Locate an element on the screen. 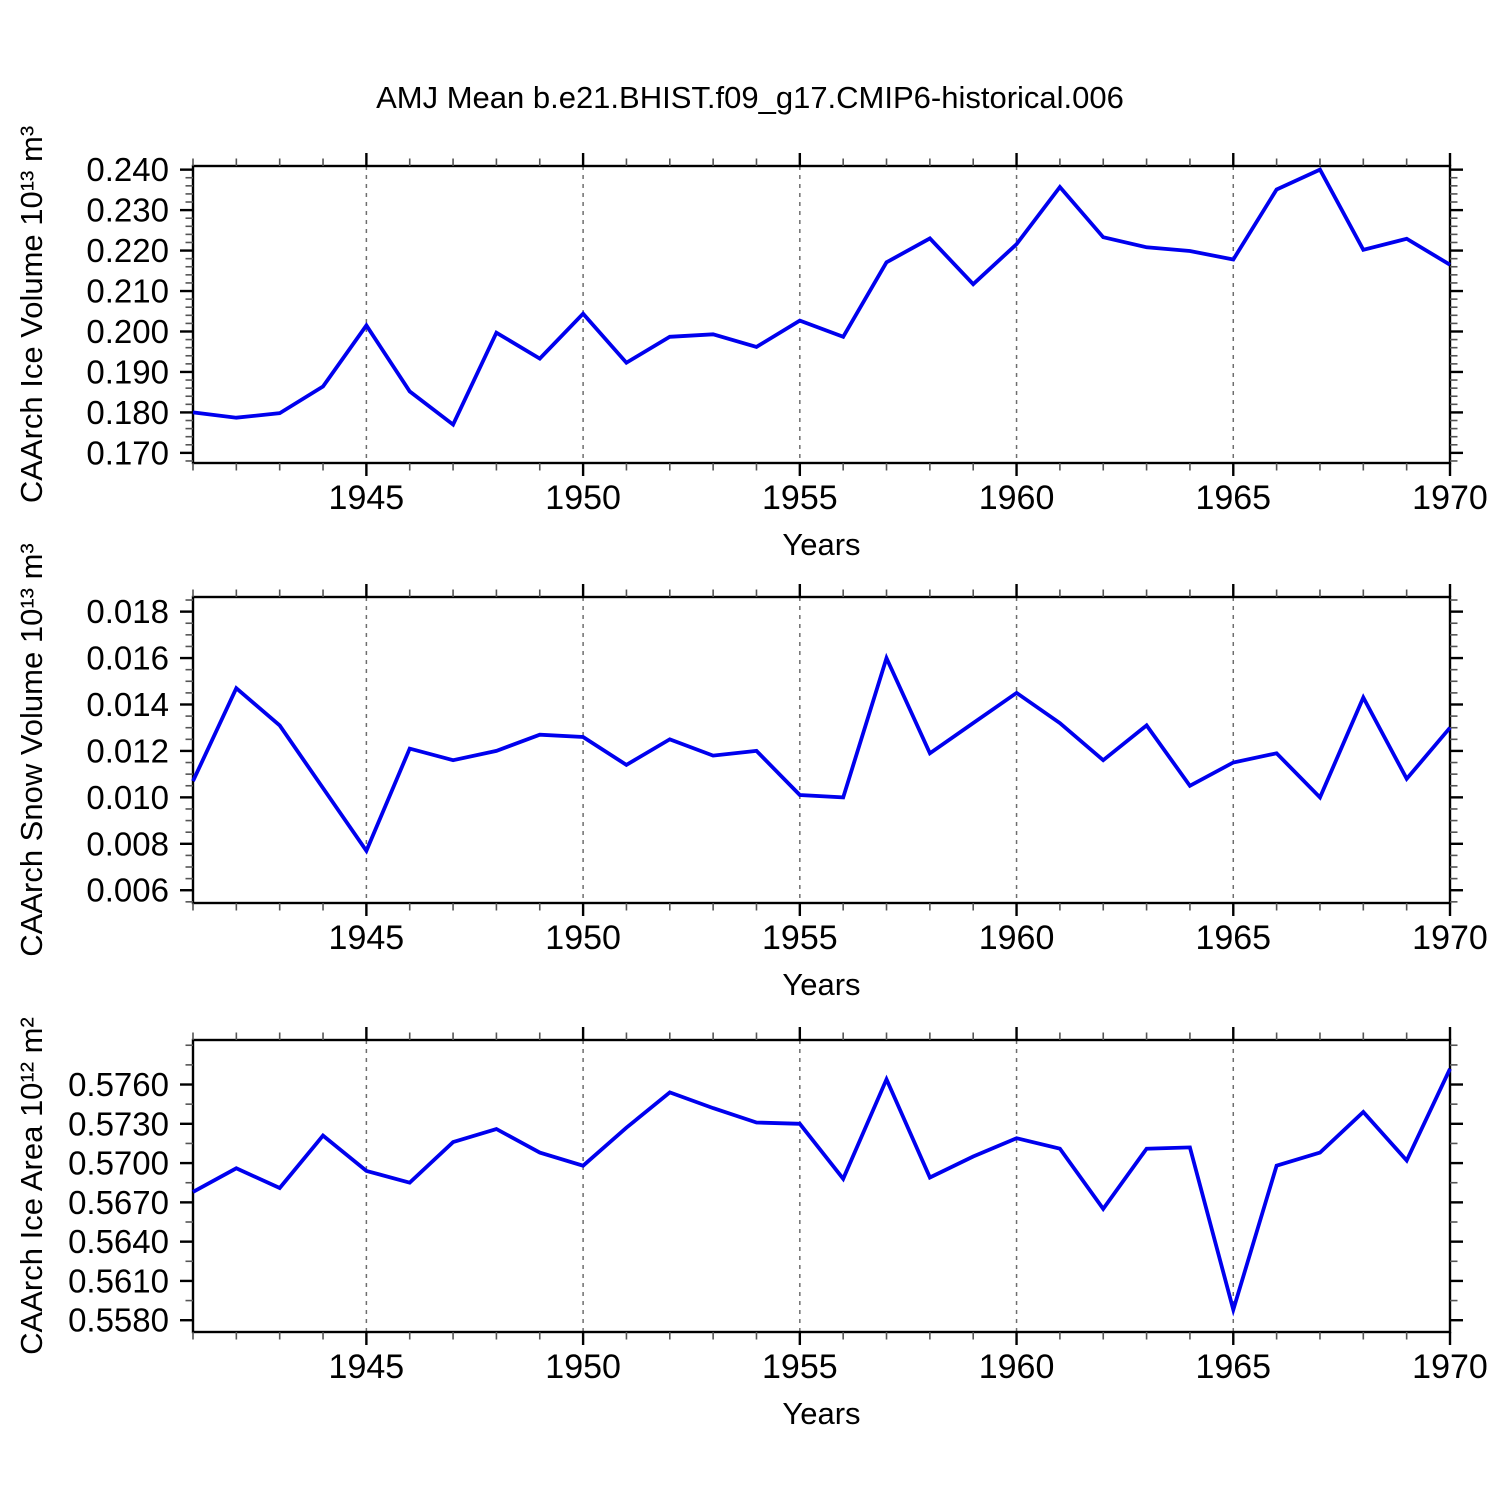 This screenshot has width=1500, height=1500. svg-text: 0.220 is located at coordinates (127, 250).